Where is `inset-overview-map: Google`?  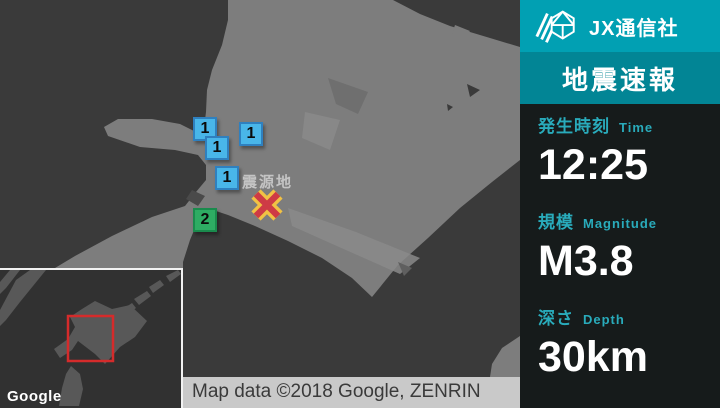
inset-overview-map: Google is located at coordinates (91, 338).